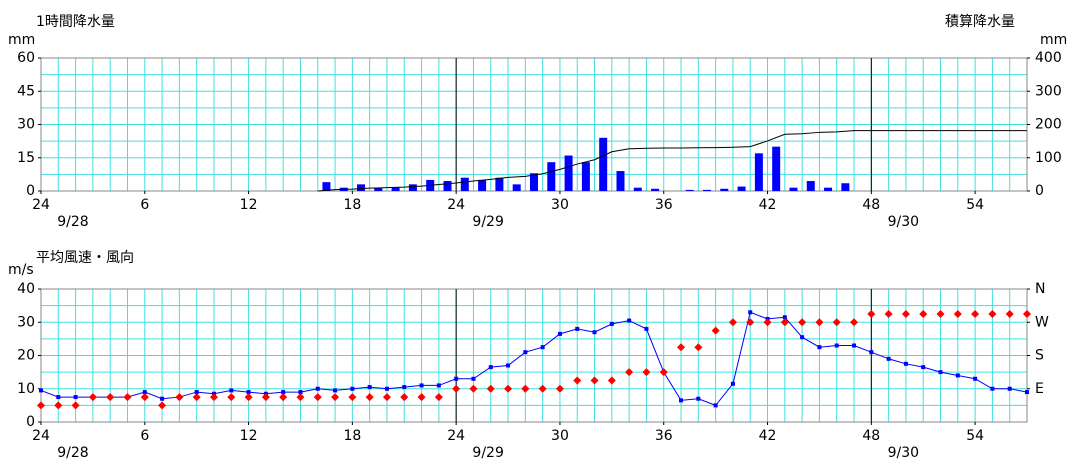 This screenshot has height=466, width=1073. I want to click on y-tick-label: 0, so click(30, 422).